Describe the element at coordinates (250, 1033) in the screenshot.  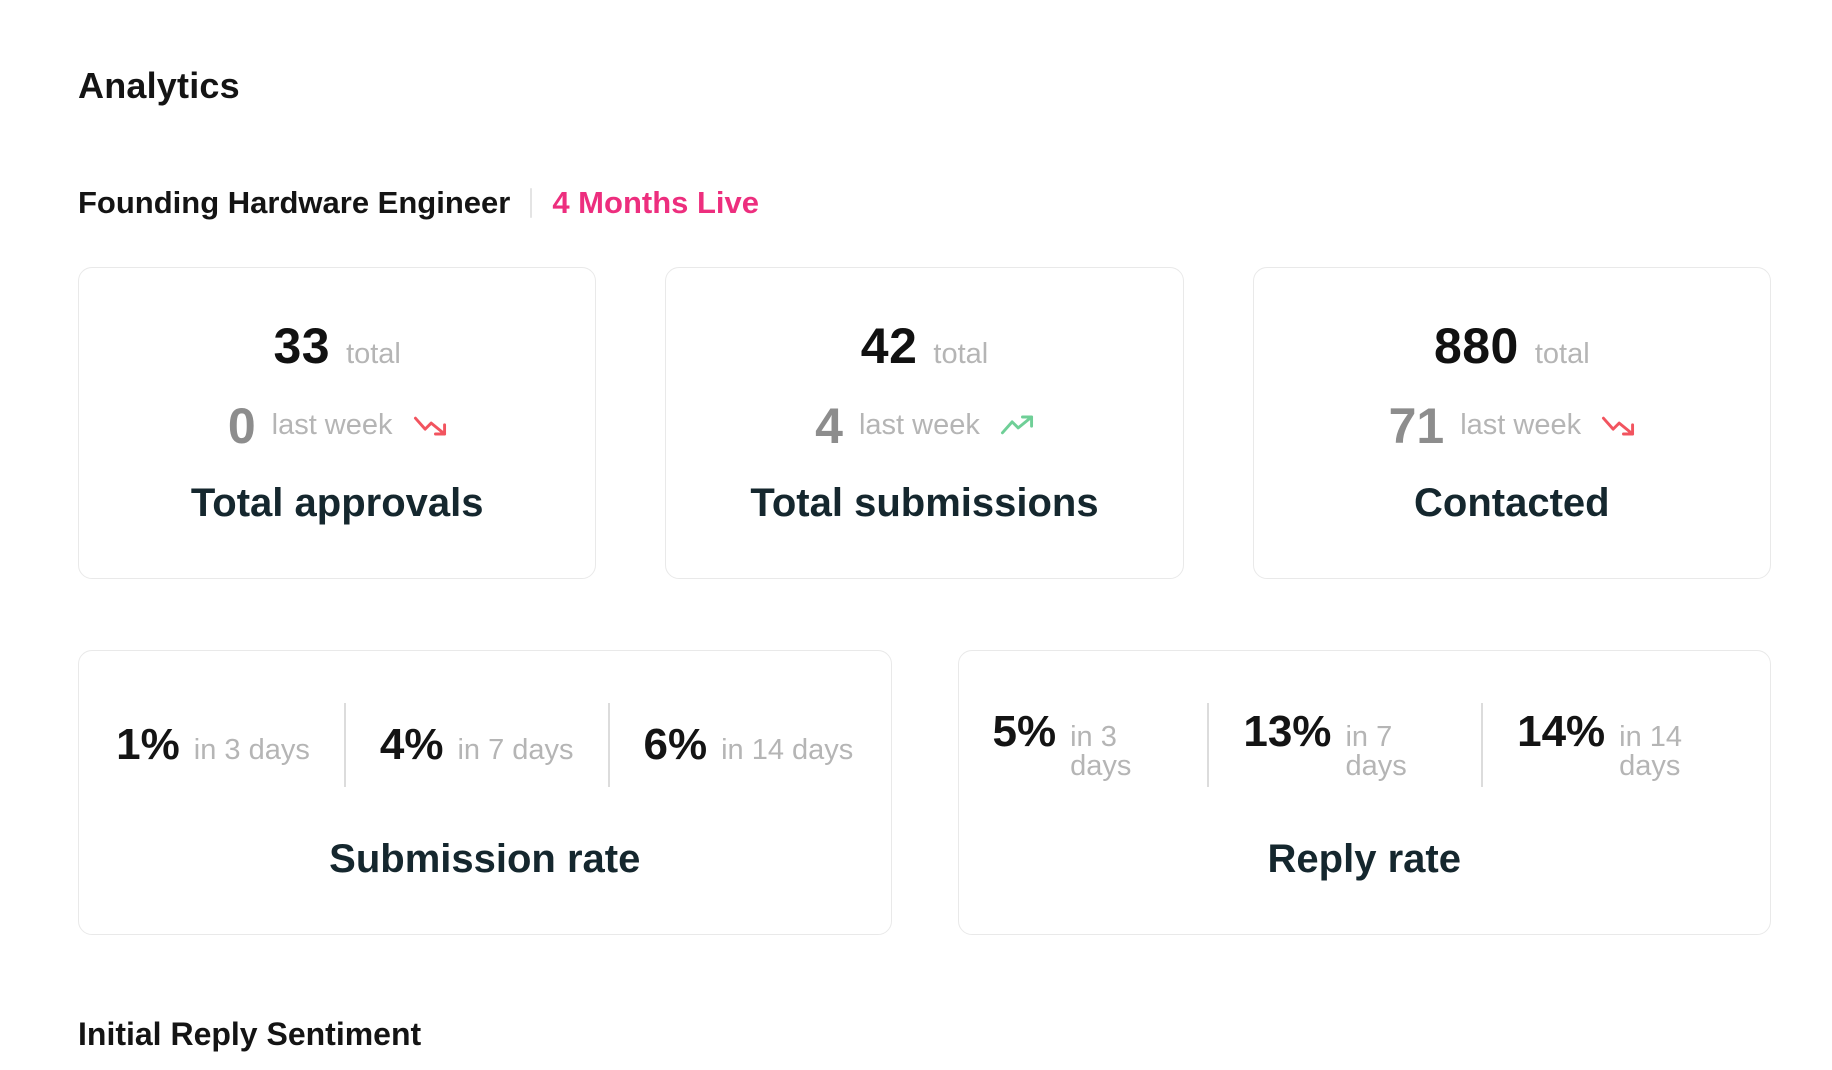
I see `initial-reply-sentiment-heading: Initial Reply Sentiment` at that location.